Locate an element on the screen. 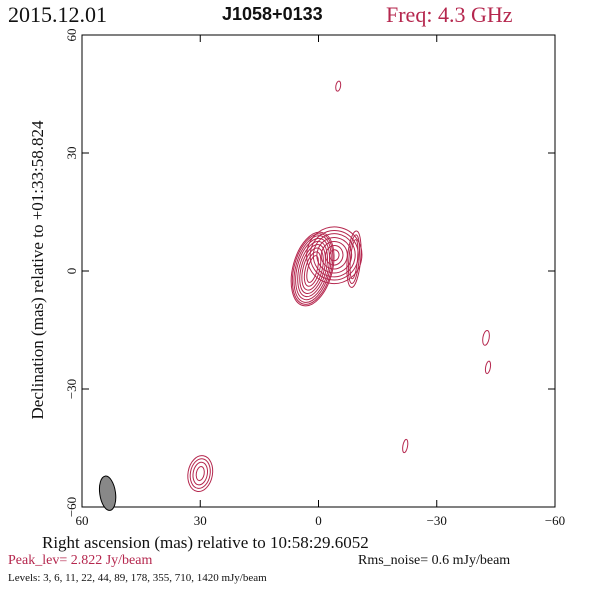  beam-ellipse is located at coordinates (107, 493).